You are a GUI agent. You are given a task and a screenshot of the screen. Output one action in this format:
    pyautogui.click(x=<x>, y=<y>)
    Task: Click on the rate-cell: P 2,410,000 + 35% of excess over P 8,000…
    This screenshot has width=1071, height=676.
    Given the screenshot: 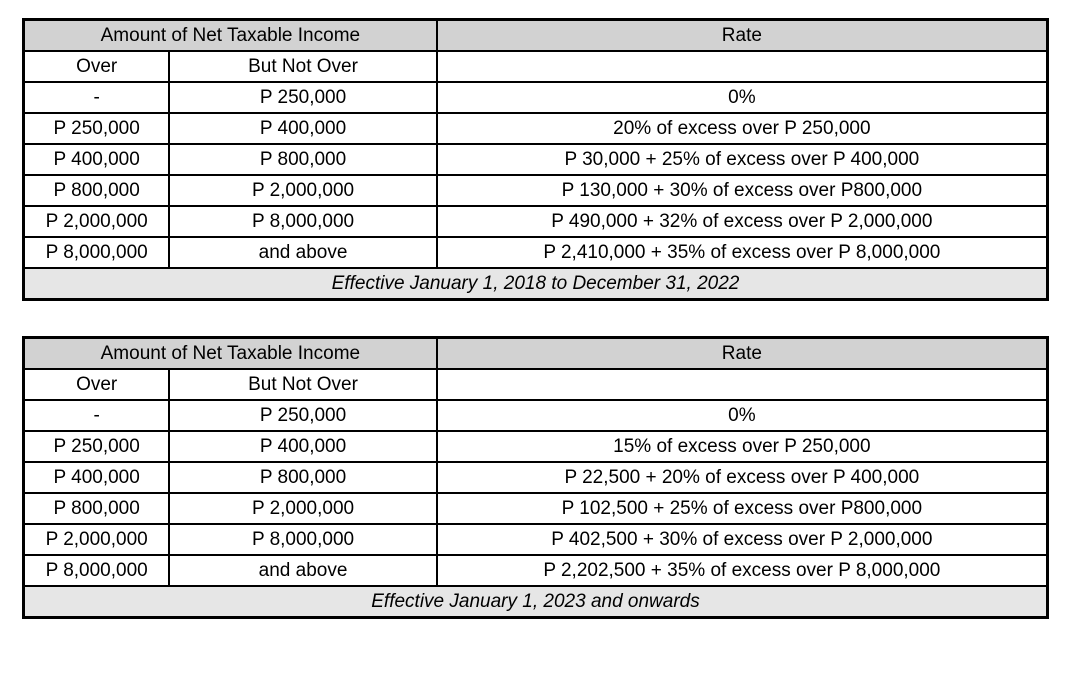 What is the action you would take?
    pyautogui.click(x=742, y=252)
    